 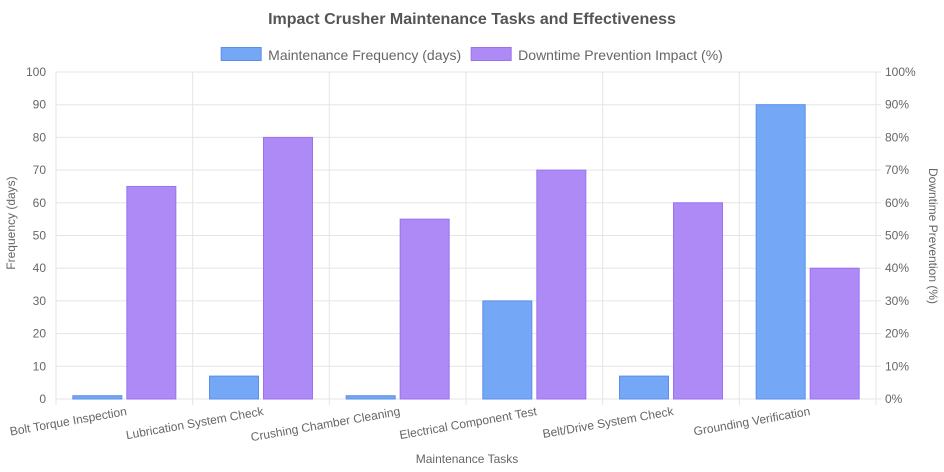 What do you see at coordinates (751, 421) in the screenshot?
I see `x-tick-label: Grounding Verification` at bounding box center [751, 421].